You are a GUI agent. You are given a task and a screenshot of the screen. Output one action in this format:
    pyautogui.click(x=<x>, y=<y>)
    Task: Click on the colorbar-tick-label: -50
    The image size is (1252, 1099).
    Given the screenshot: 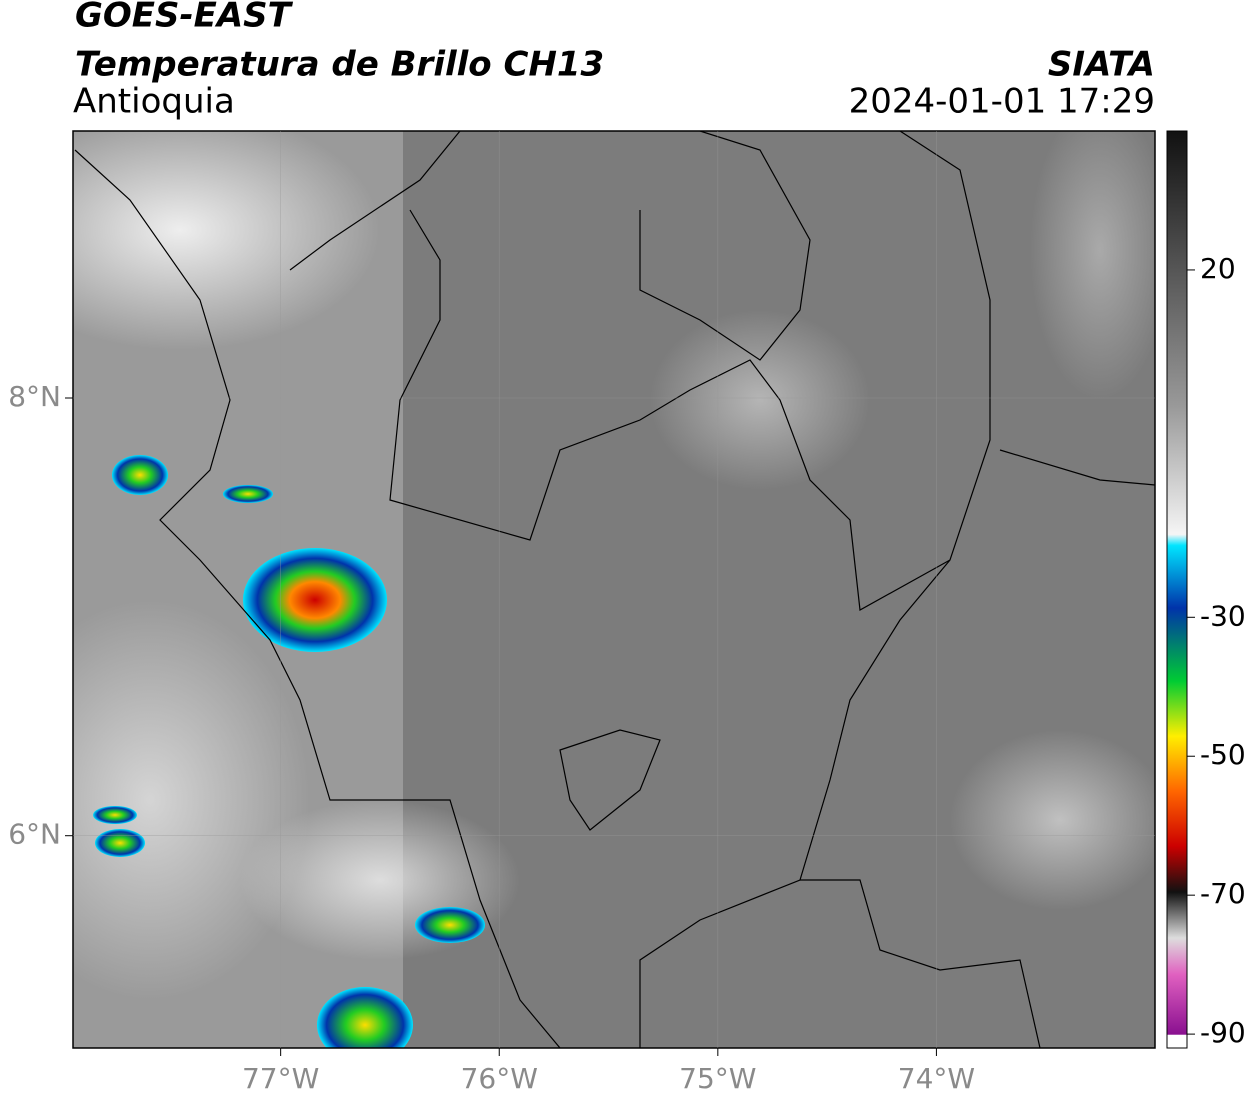 What is the action you would take?
    pyautogui.click(x=1223, y=754)
    